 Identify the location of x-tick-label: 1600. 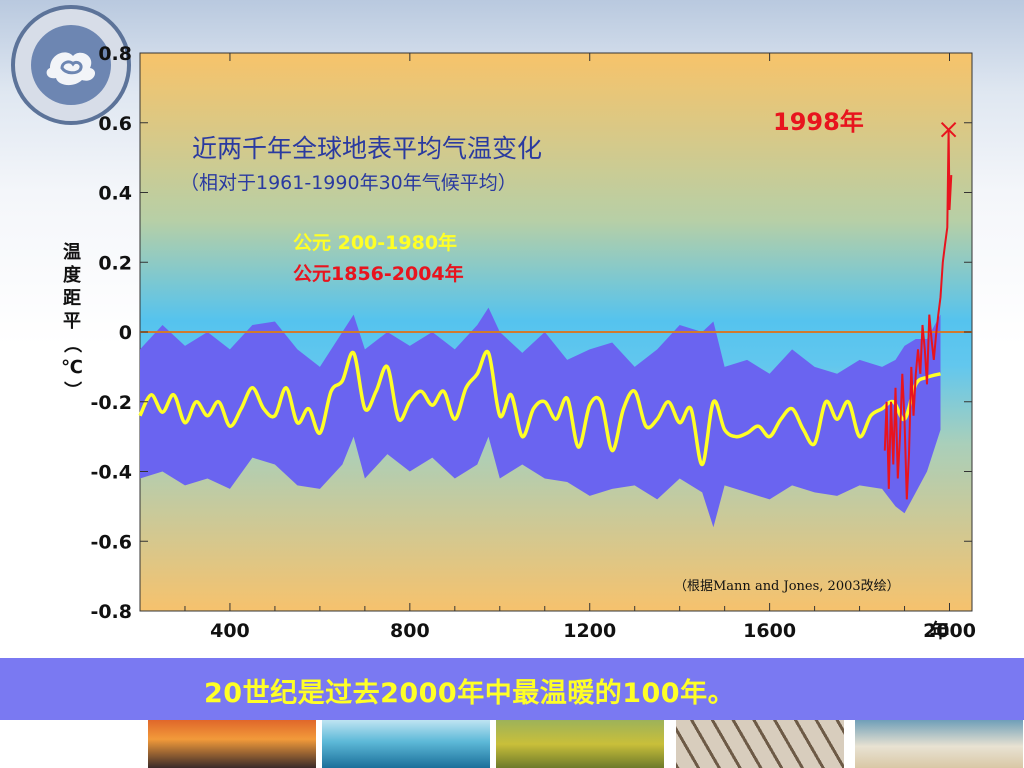
(769, 631).